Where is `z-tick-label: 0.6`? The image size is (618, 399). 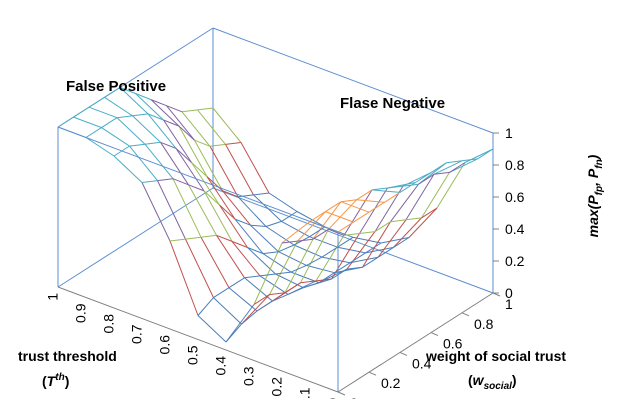 z-tick-label: 0.6 is located at coordinates (515, 197).